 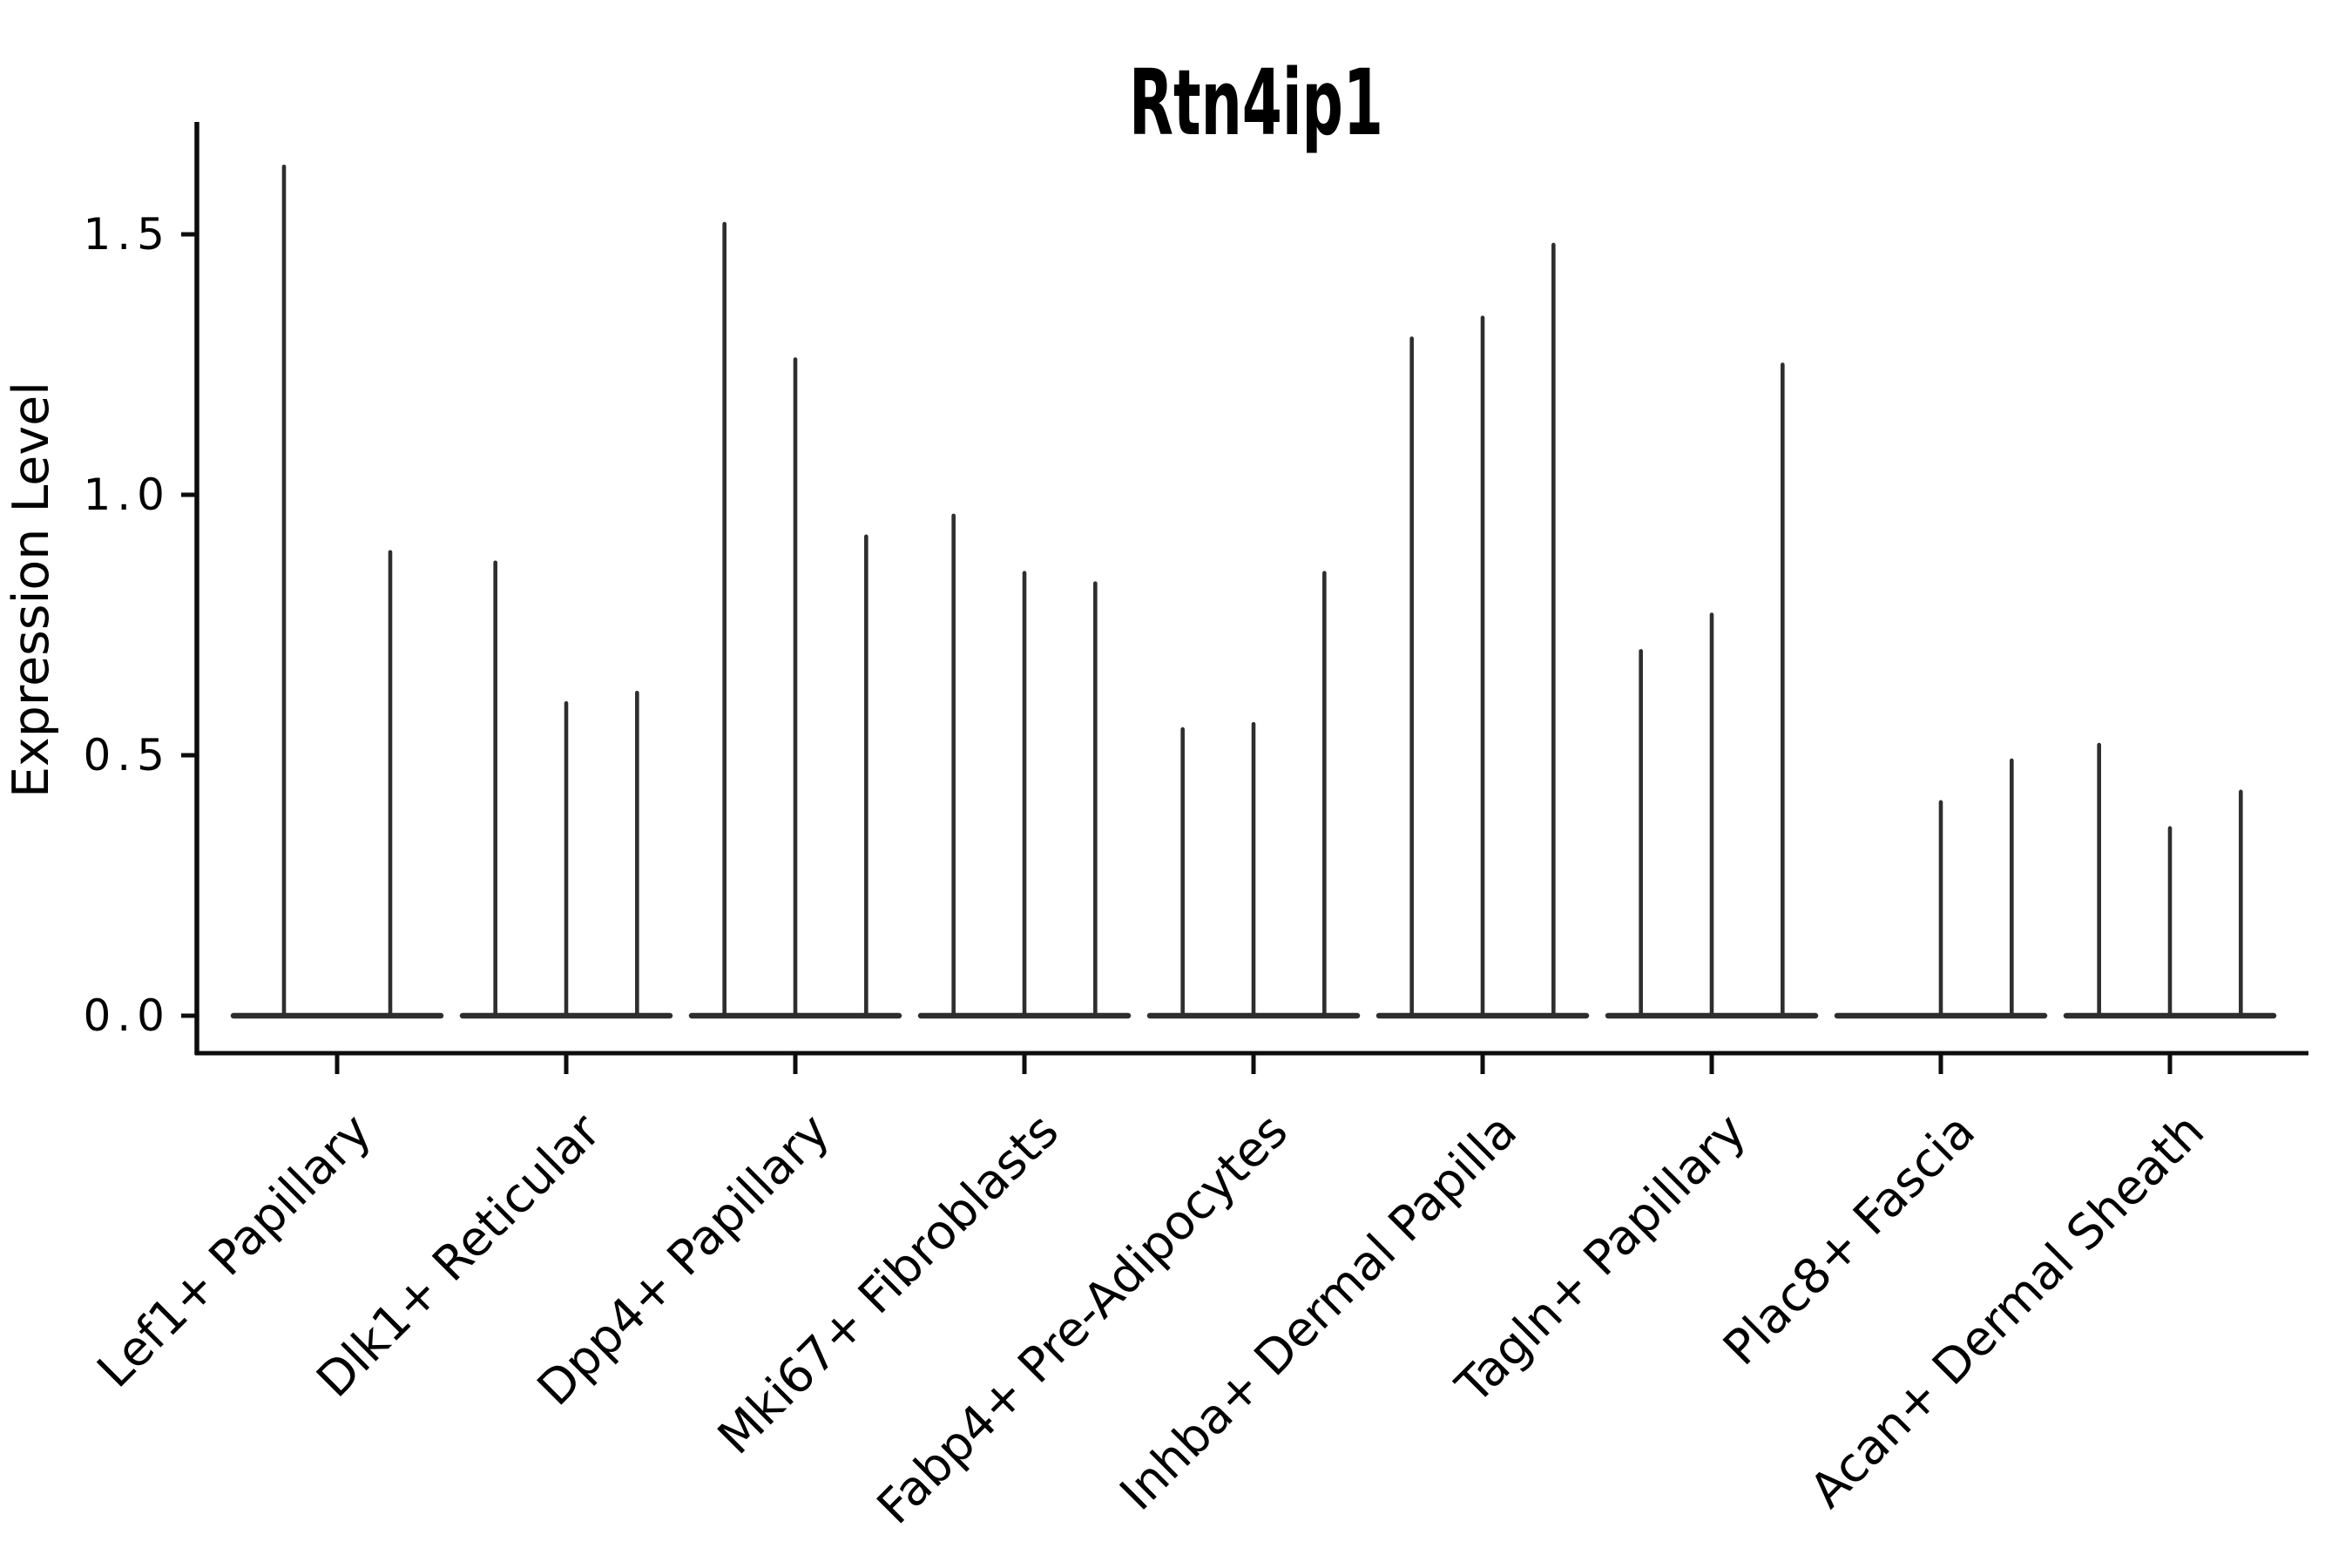 I want to click on y-tick-label: 0.5, so click(x=127, y=756).